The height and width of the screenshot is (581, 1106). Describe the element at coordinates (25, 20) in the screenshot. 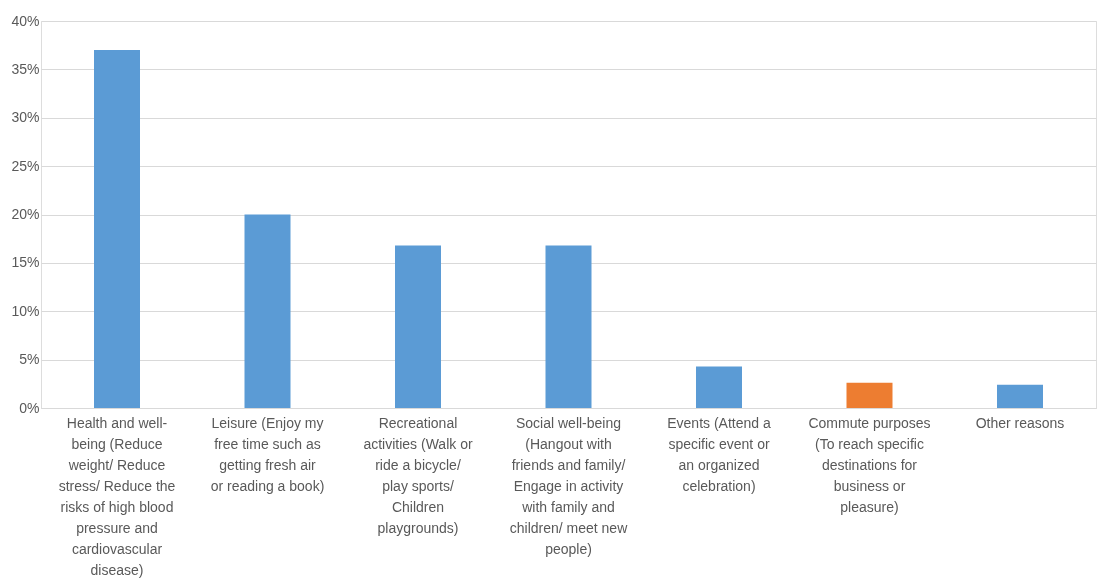

I see `y-tick-label: 40%` at that location.